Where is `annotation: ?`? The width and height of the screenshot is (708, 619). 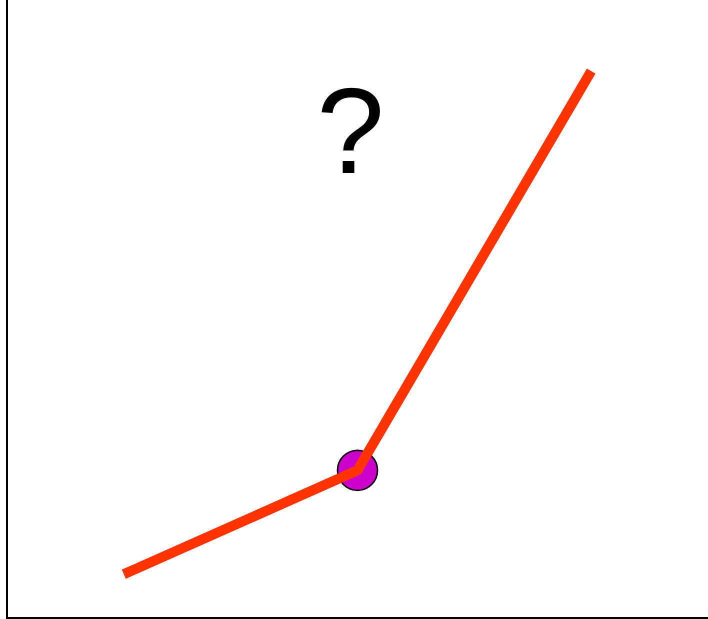 annotation: ? is located at coordinates (350, 131).